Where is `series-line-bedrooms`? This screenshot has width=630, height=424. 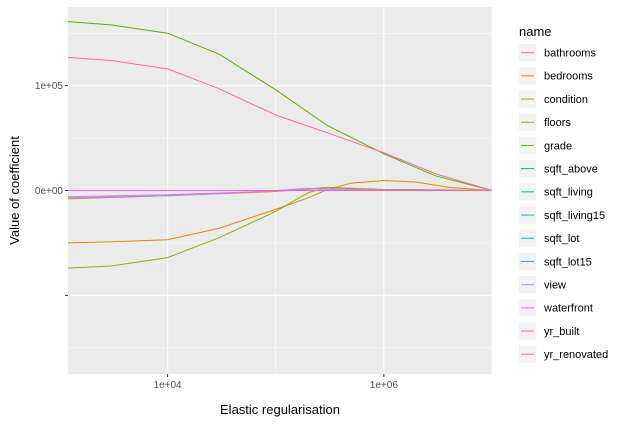
series-line-bedrooms is located at coordinates (280, 212).